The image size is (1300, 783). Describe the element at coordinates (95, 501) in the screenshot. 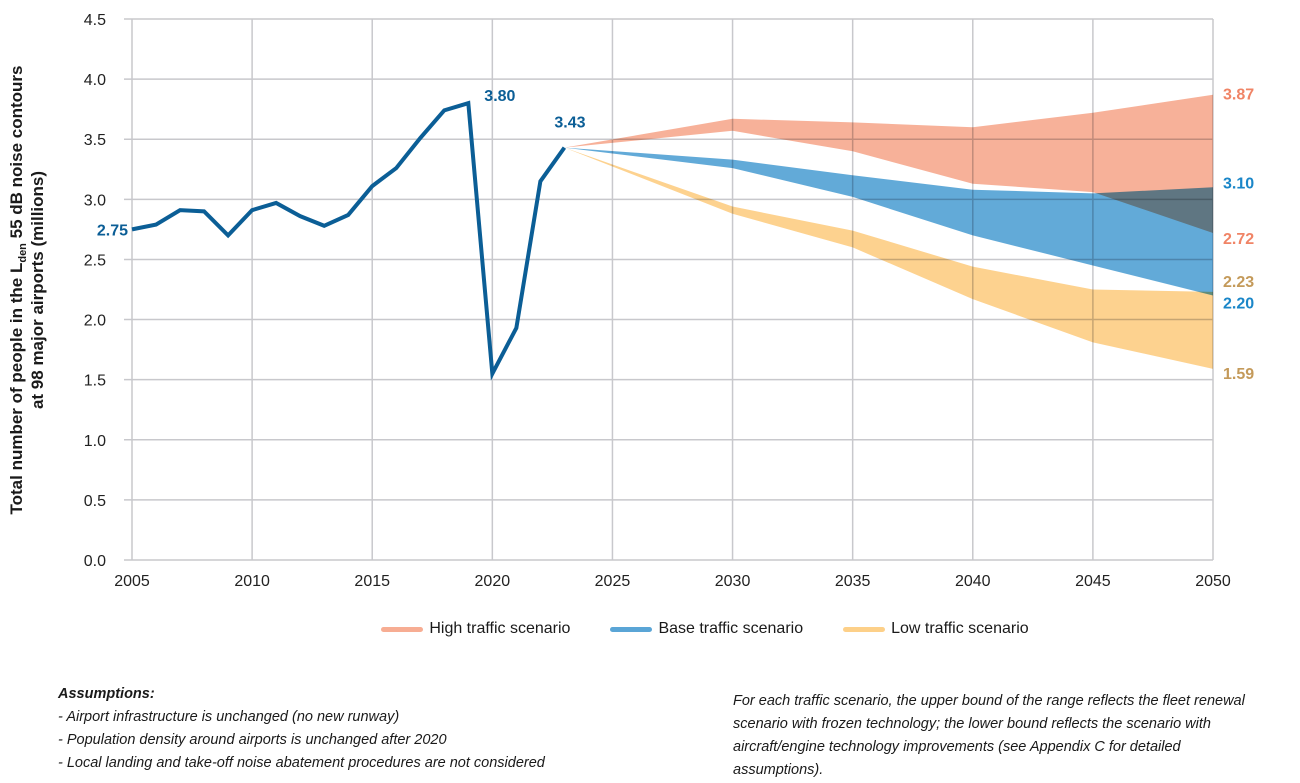

I see `y-tick-label: 0.5` at that location.